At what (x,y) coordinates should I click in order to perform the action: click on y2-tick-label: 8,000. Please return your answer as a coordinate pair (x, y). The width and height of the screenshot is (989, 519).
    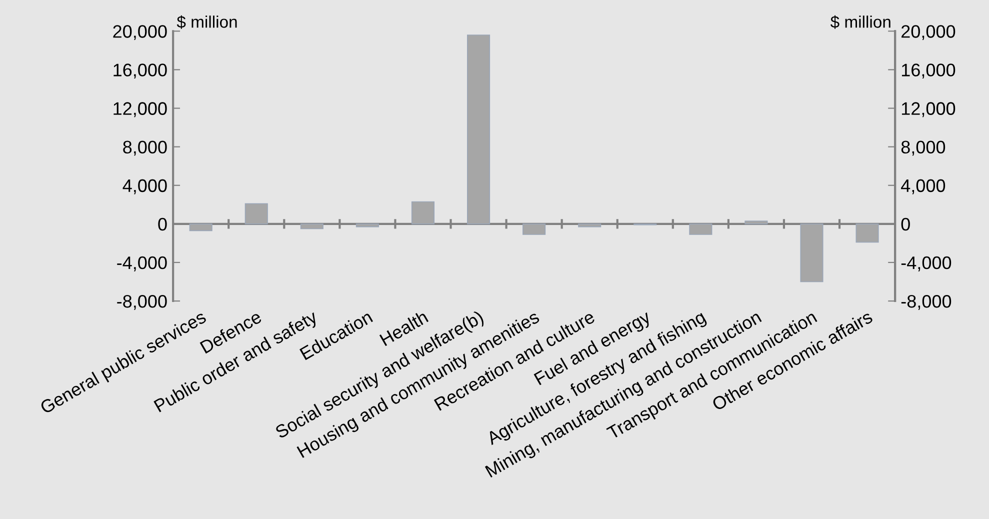
    Looking at the image, I should click on (923, 148).